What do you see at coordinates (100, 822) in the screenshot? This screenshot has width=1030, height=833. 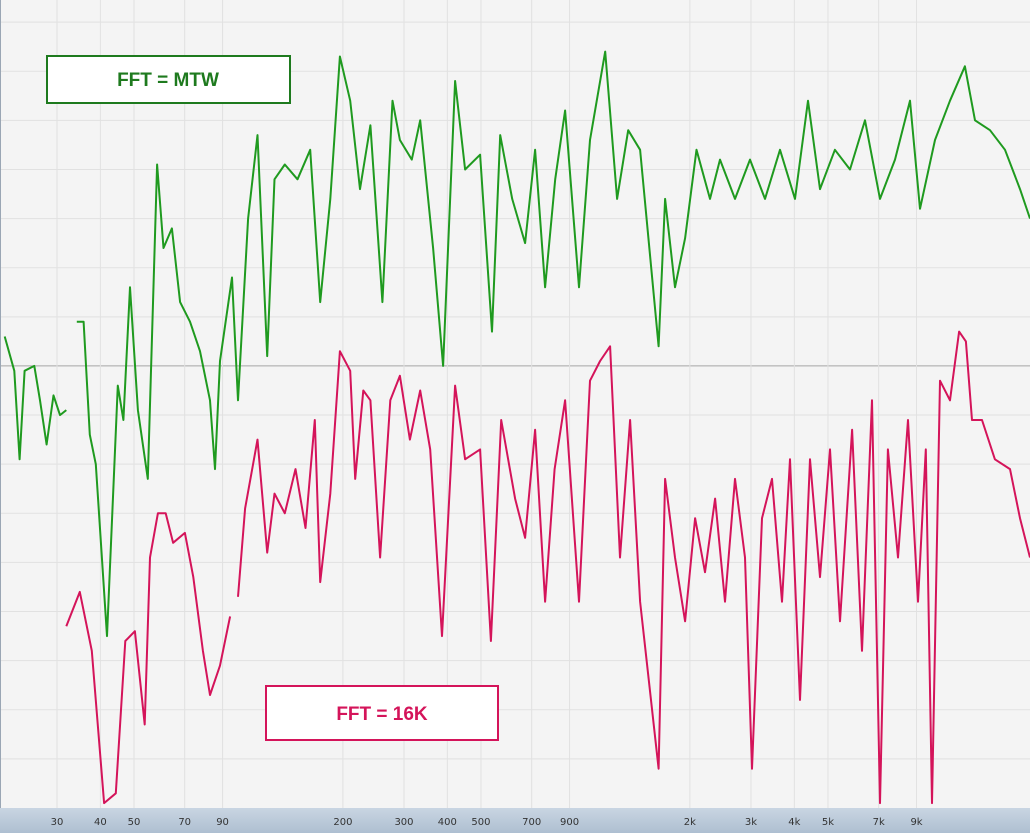 I see `x-tick-label: 40` at bounding box center [100, 822].